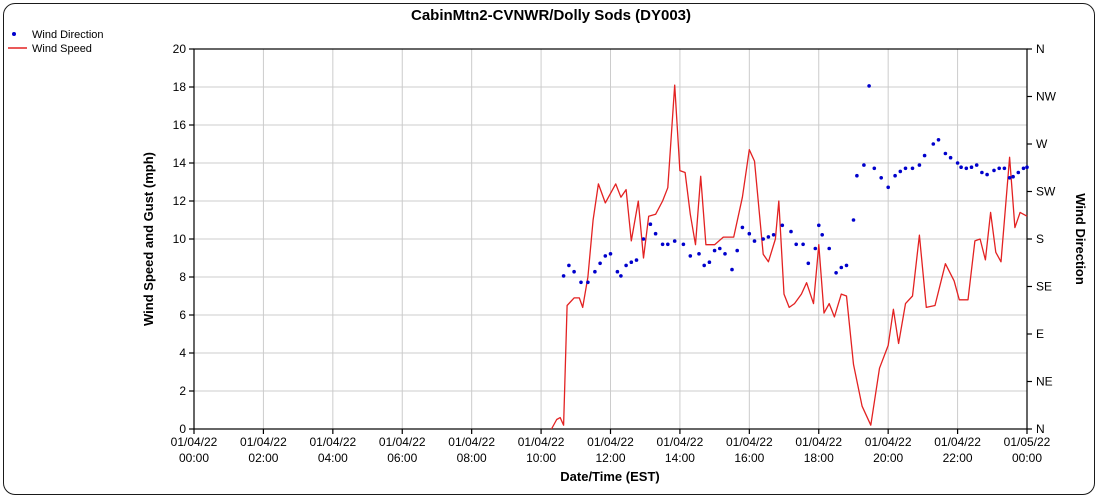  What do you see at coordinates (182, 353) in the screenshot?
I see `left-axis-tick-label: 4` at bounding box center [182, 353].